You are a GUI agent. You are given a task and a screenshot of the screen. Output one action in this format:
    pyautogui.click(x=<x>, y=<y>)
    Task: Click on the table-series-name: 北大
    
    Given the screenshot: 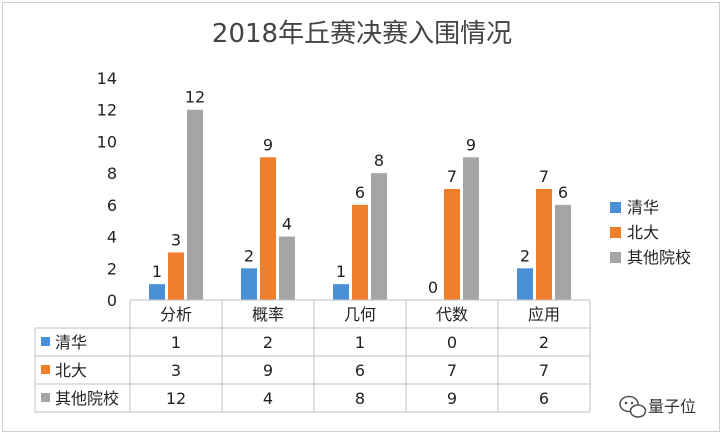 What is the action you would take?
    pyautogui.click(x=71, y=370)
    